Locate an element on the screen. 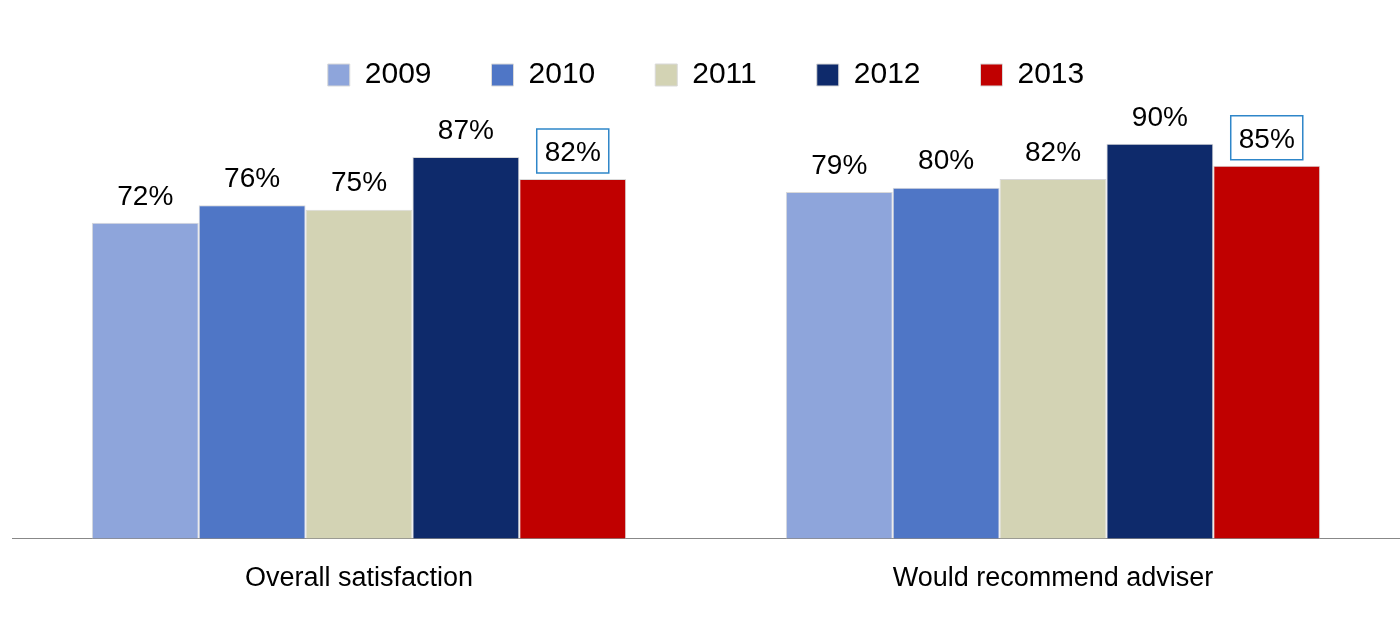 The height and width of the screenshot is (617, 1400). data-label: 90% is located at coordinates (1159, 116).